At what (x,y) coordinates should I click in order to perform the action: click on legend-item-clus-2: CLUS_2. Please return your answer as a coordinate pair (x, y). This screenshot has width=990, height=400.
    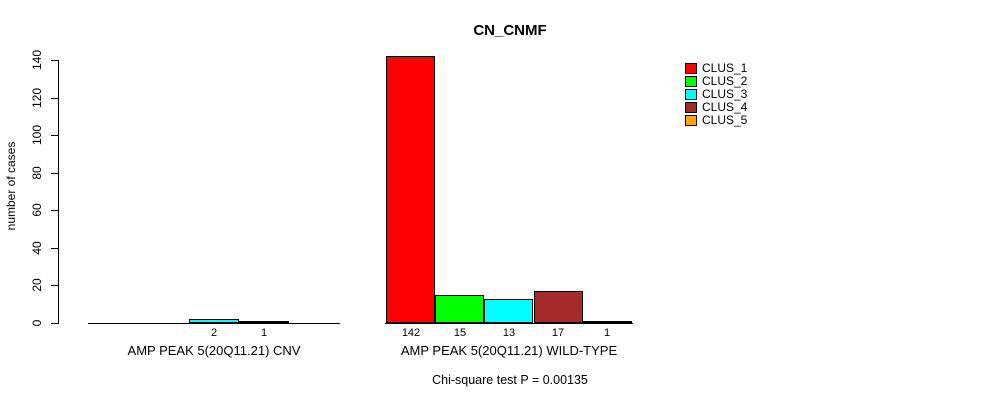
    Looking at the image, I should click on (716, 81).